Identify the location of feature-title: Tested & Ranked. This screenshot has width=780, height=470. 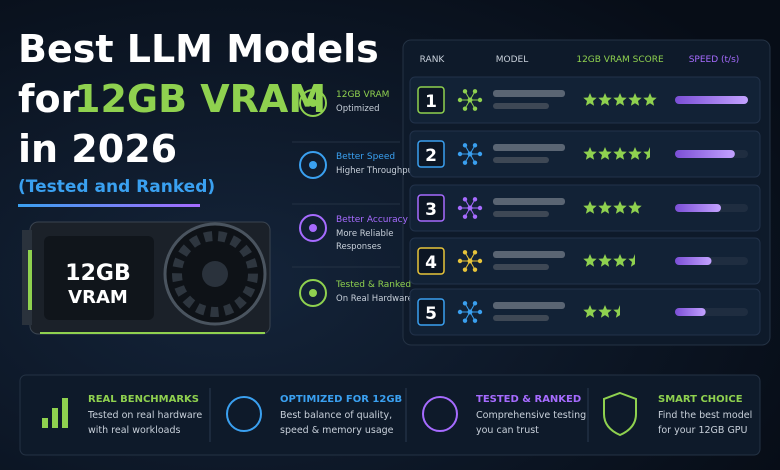
(373, 285).